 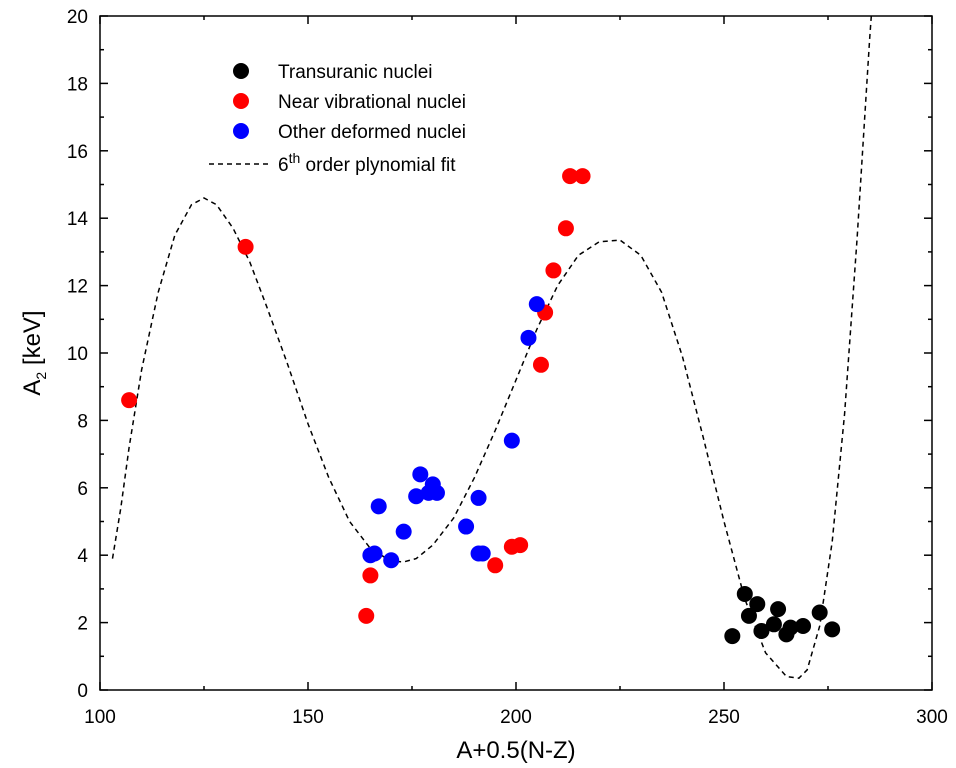 I want to click on y-tick-label: 6, so click(x=82, y=489).